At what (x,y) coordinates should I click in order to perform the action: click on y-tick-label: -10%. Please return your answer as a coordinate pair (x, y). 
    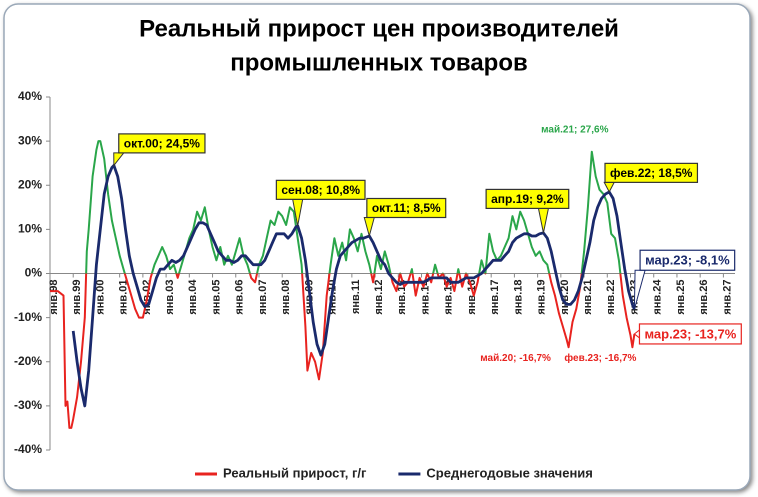
    Looking at the image, I should click on (28, 317).